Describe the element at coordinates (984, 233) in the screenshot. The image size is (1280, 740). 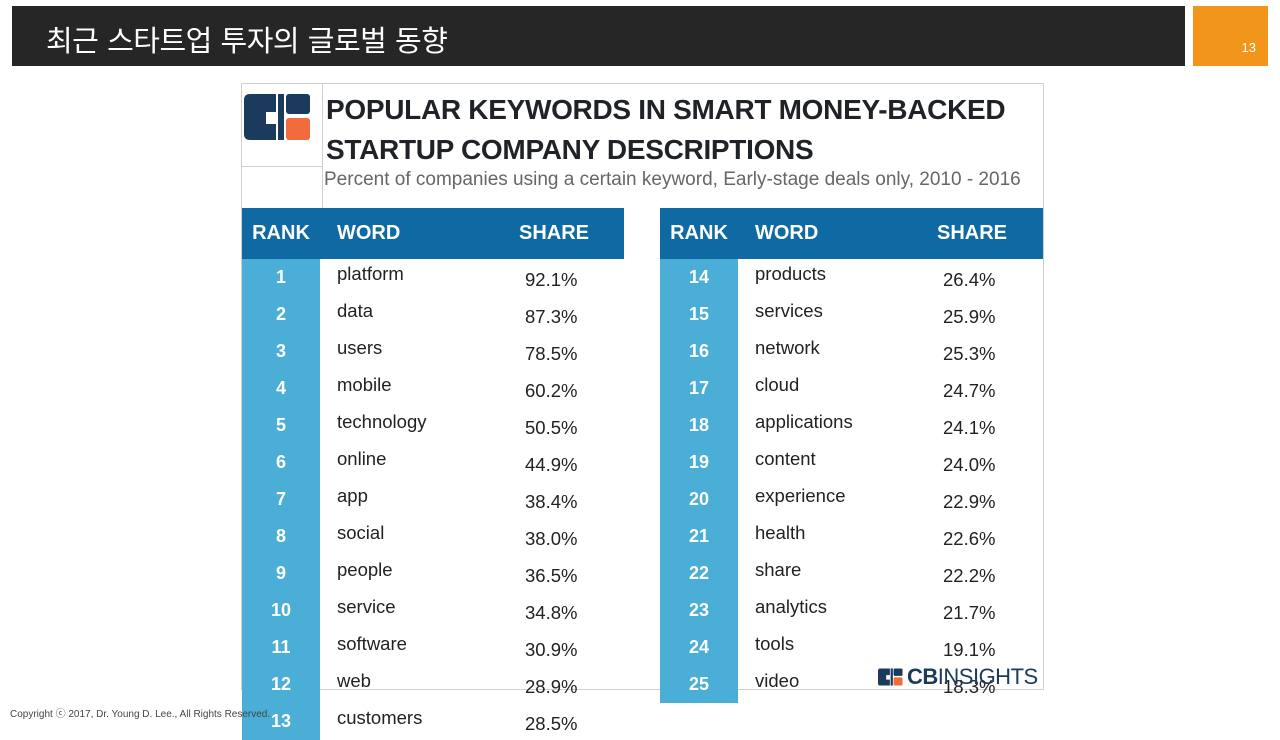
I see `share-header: SHARE` at that location.